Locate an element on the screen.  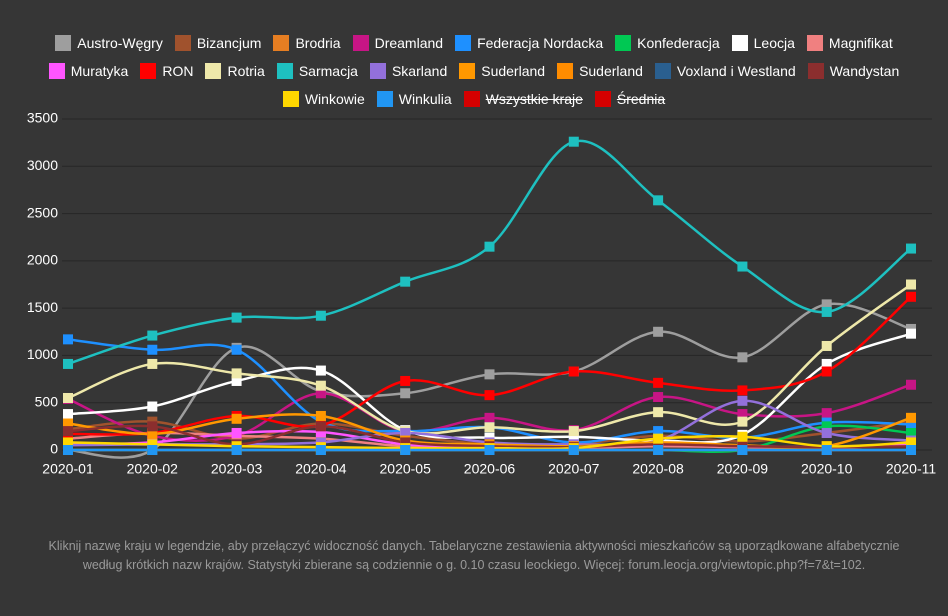
legend-item: Voxland i Westland is located at coordinates (725, 71).